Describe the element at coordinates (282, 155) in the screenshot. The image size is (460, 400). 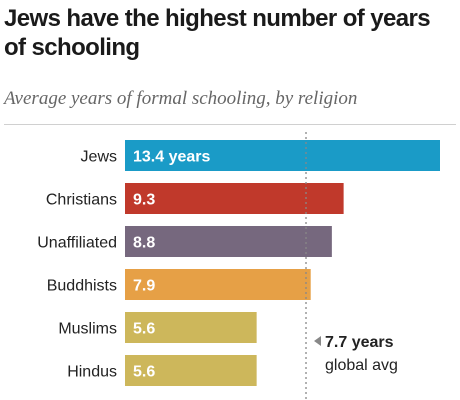
I see `bar-jews` at that location.